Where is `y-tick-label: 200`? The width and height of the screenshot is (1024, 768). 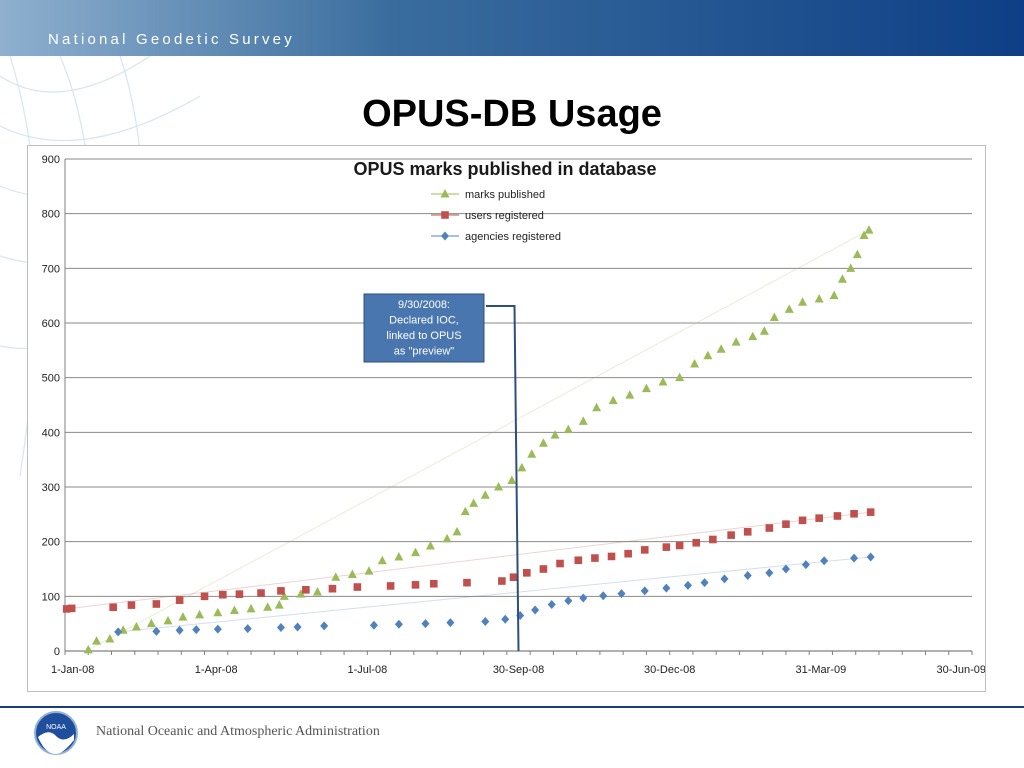 y-tick-label: 200 is located at coordinates (51, 543).